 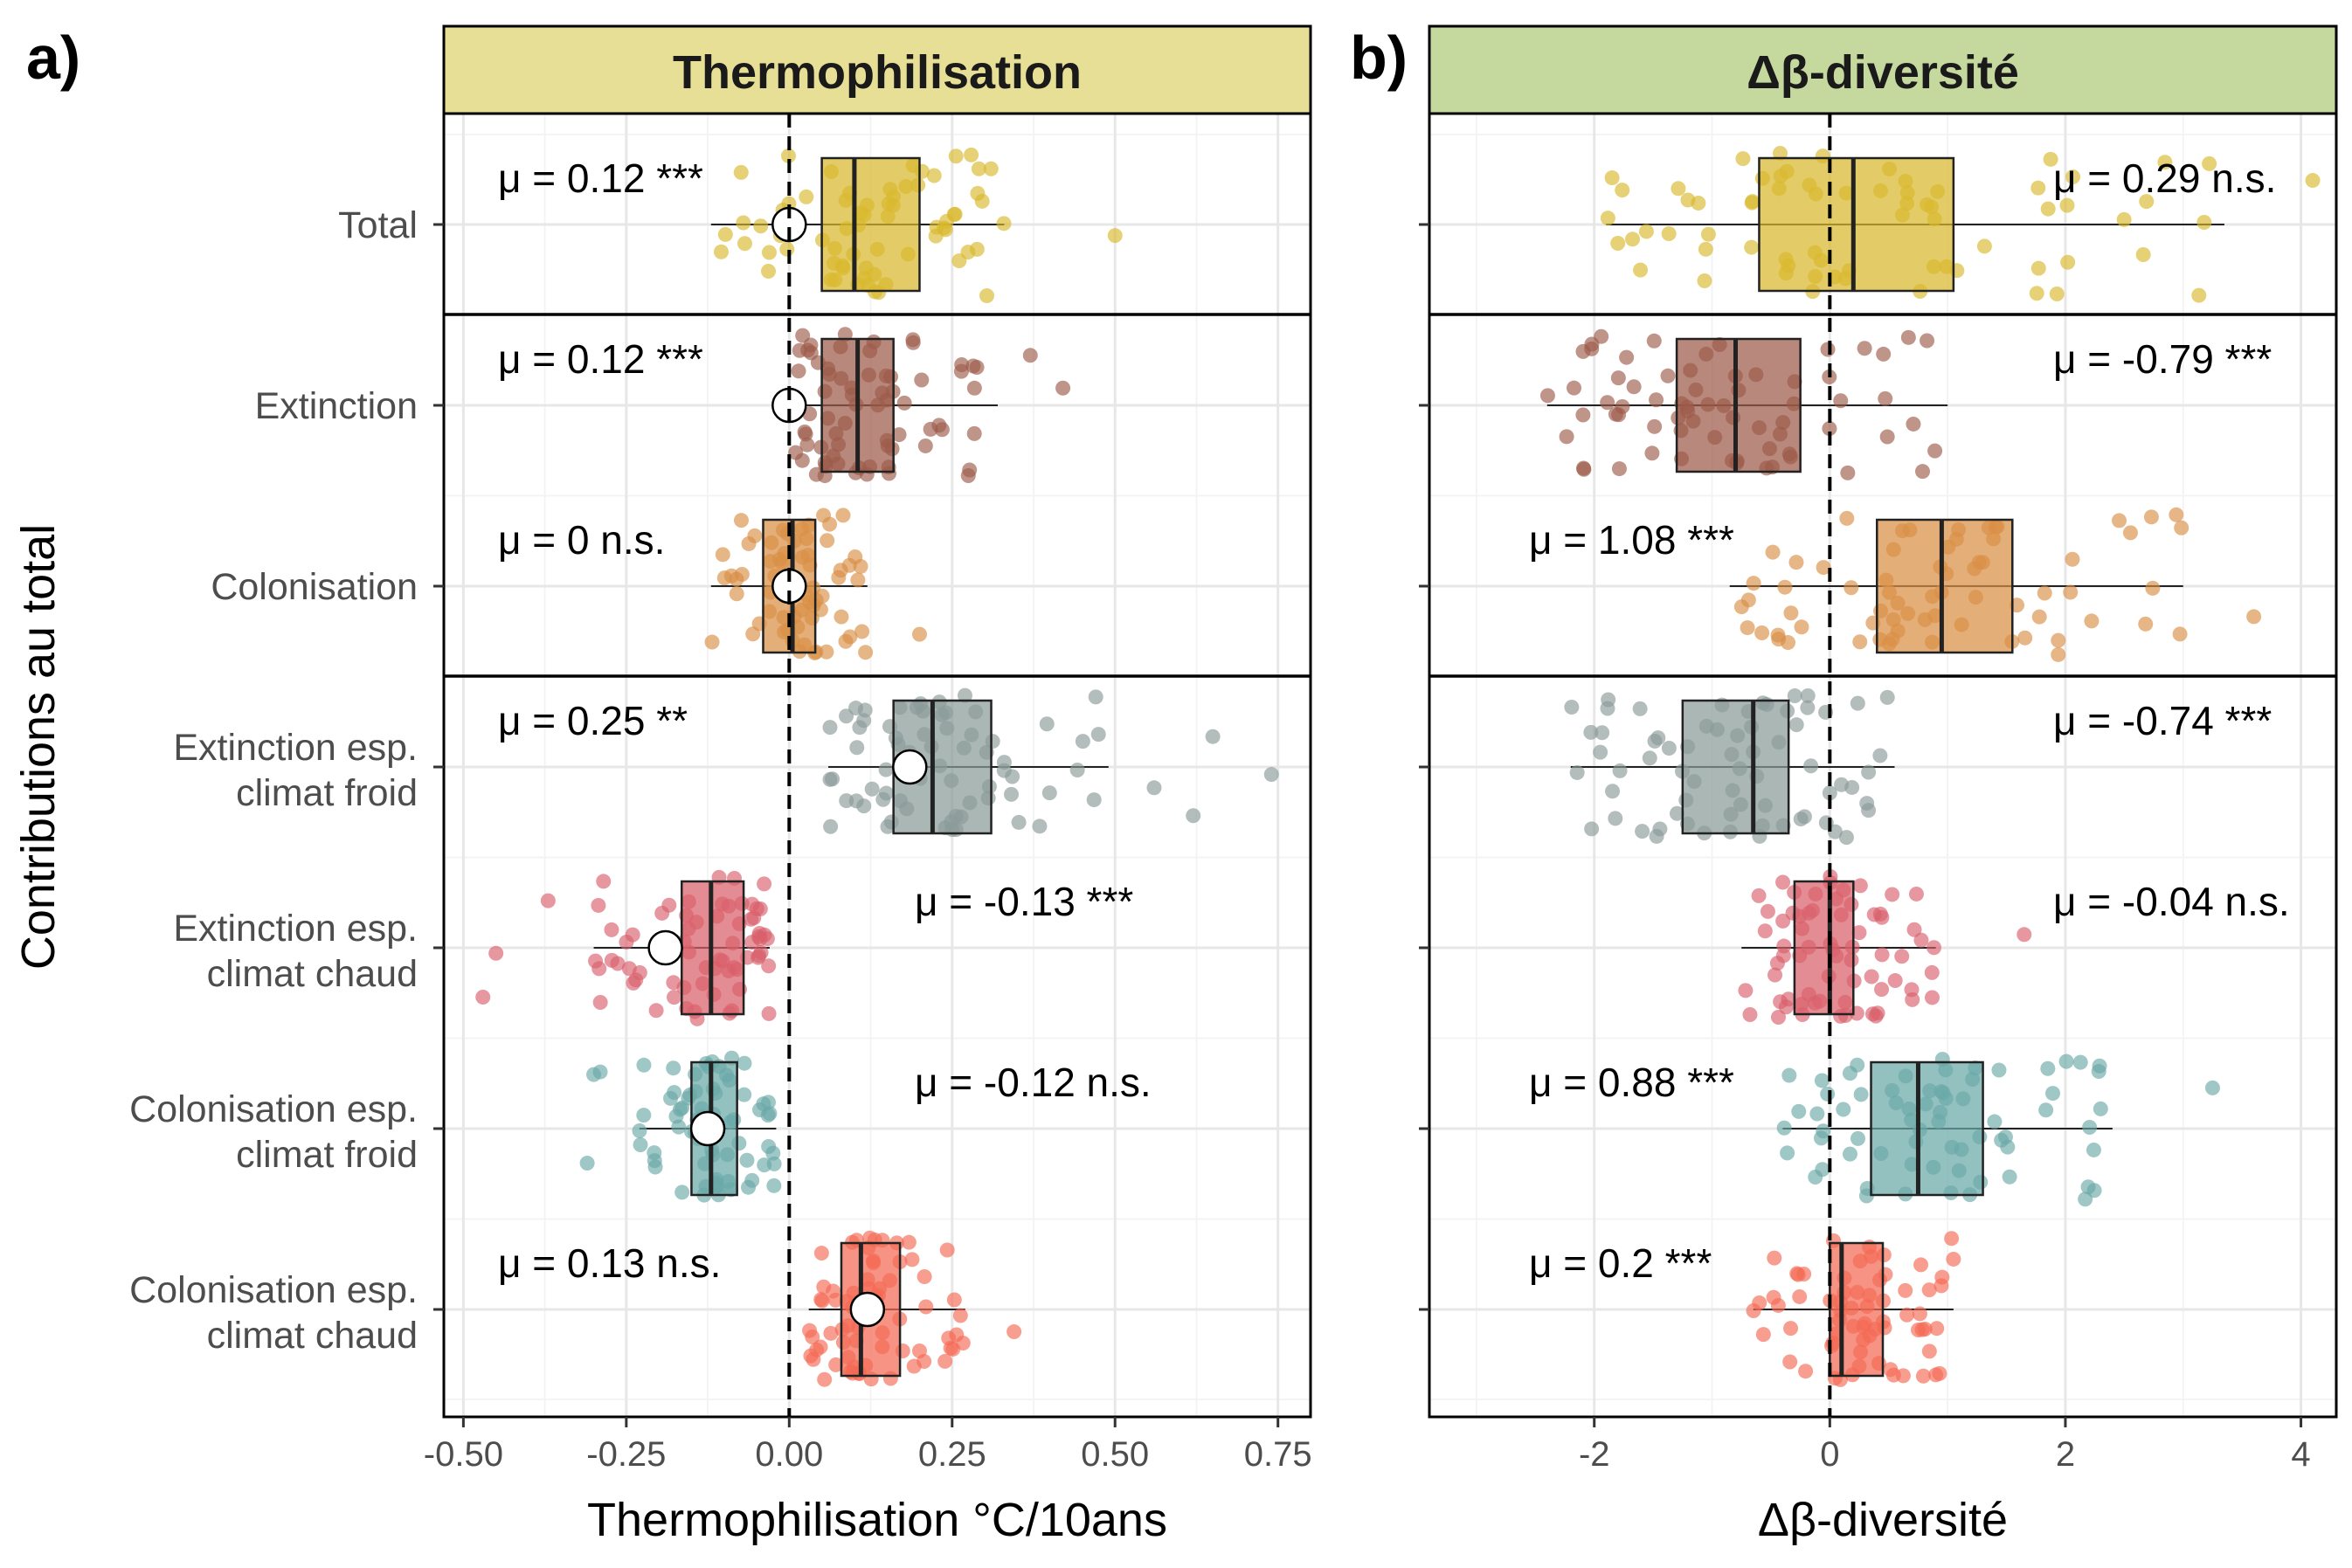 I want to click on y-category-label: Total, so click(x=378, y=225).